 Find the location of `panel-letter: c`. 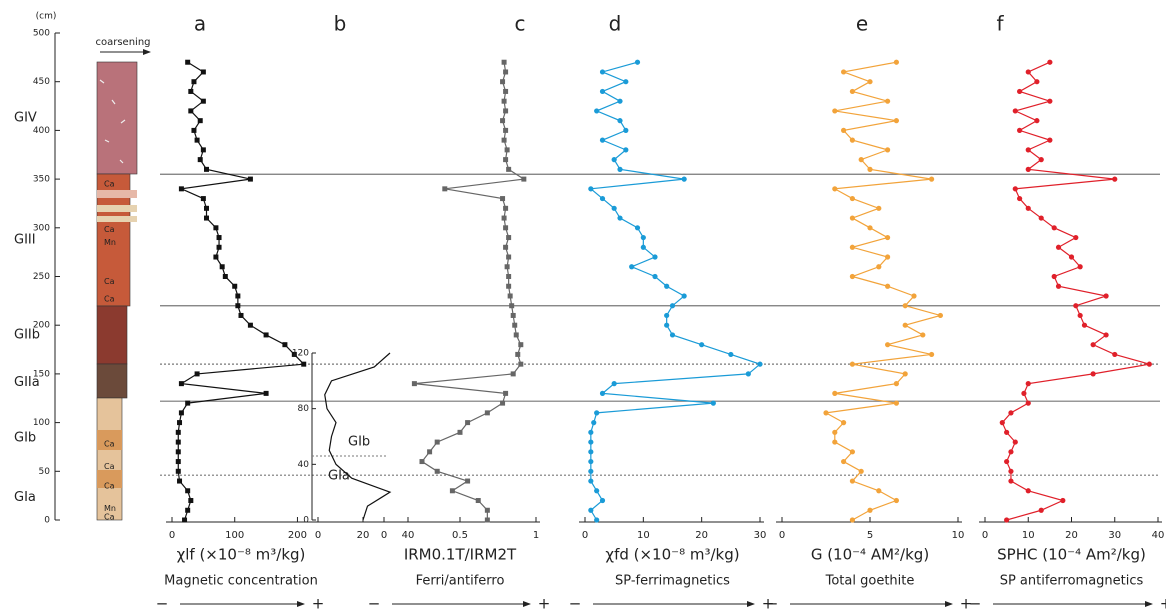

panel-letter: c is located at coordinates (520, 24).